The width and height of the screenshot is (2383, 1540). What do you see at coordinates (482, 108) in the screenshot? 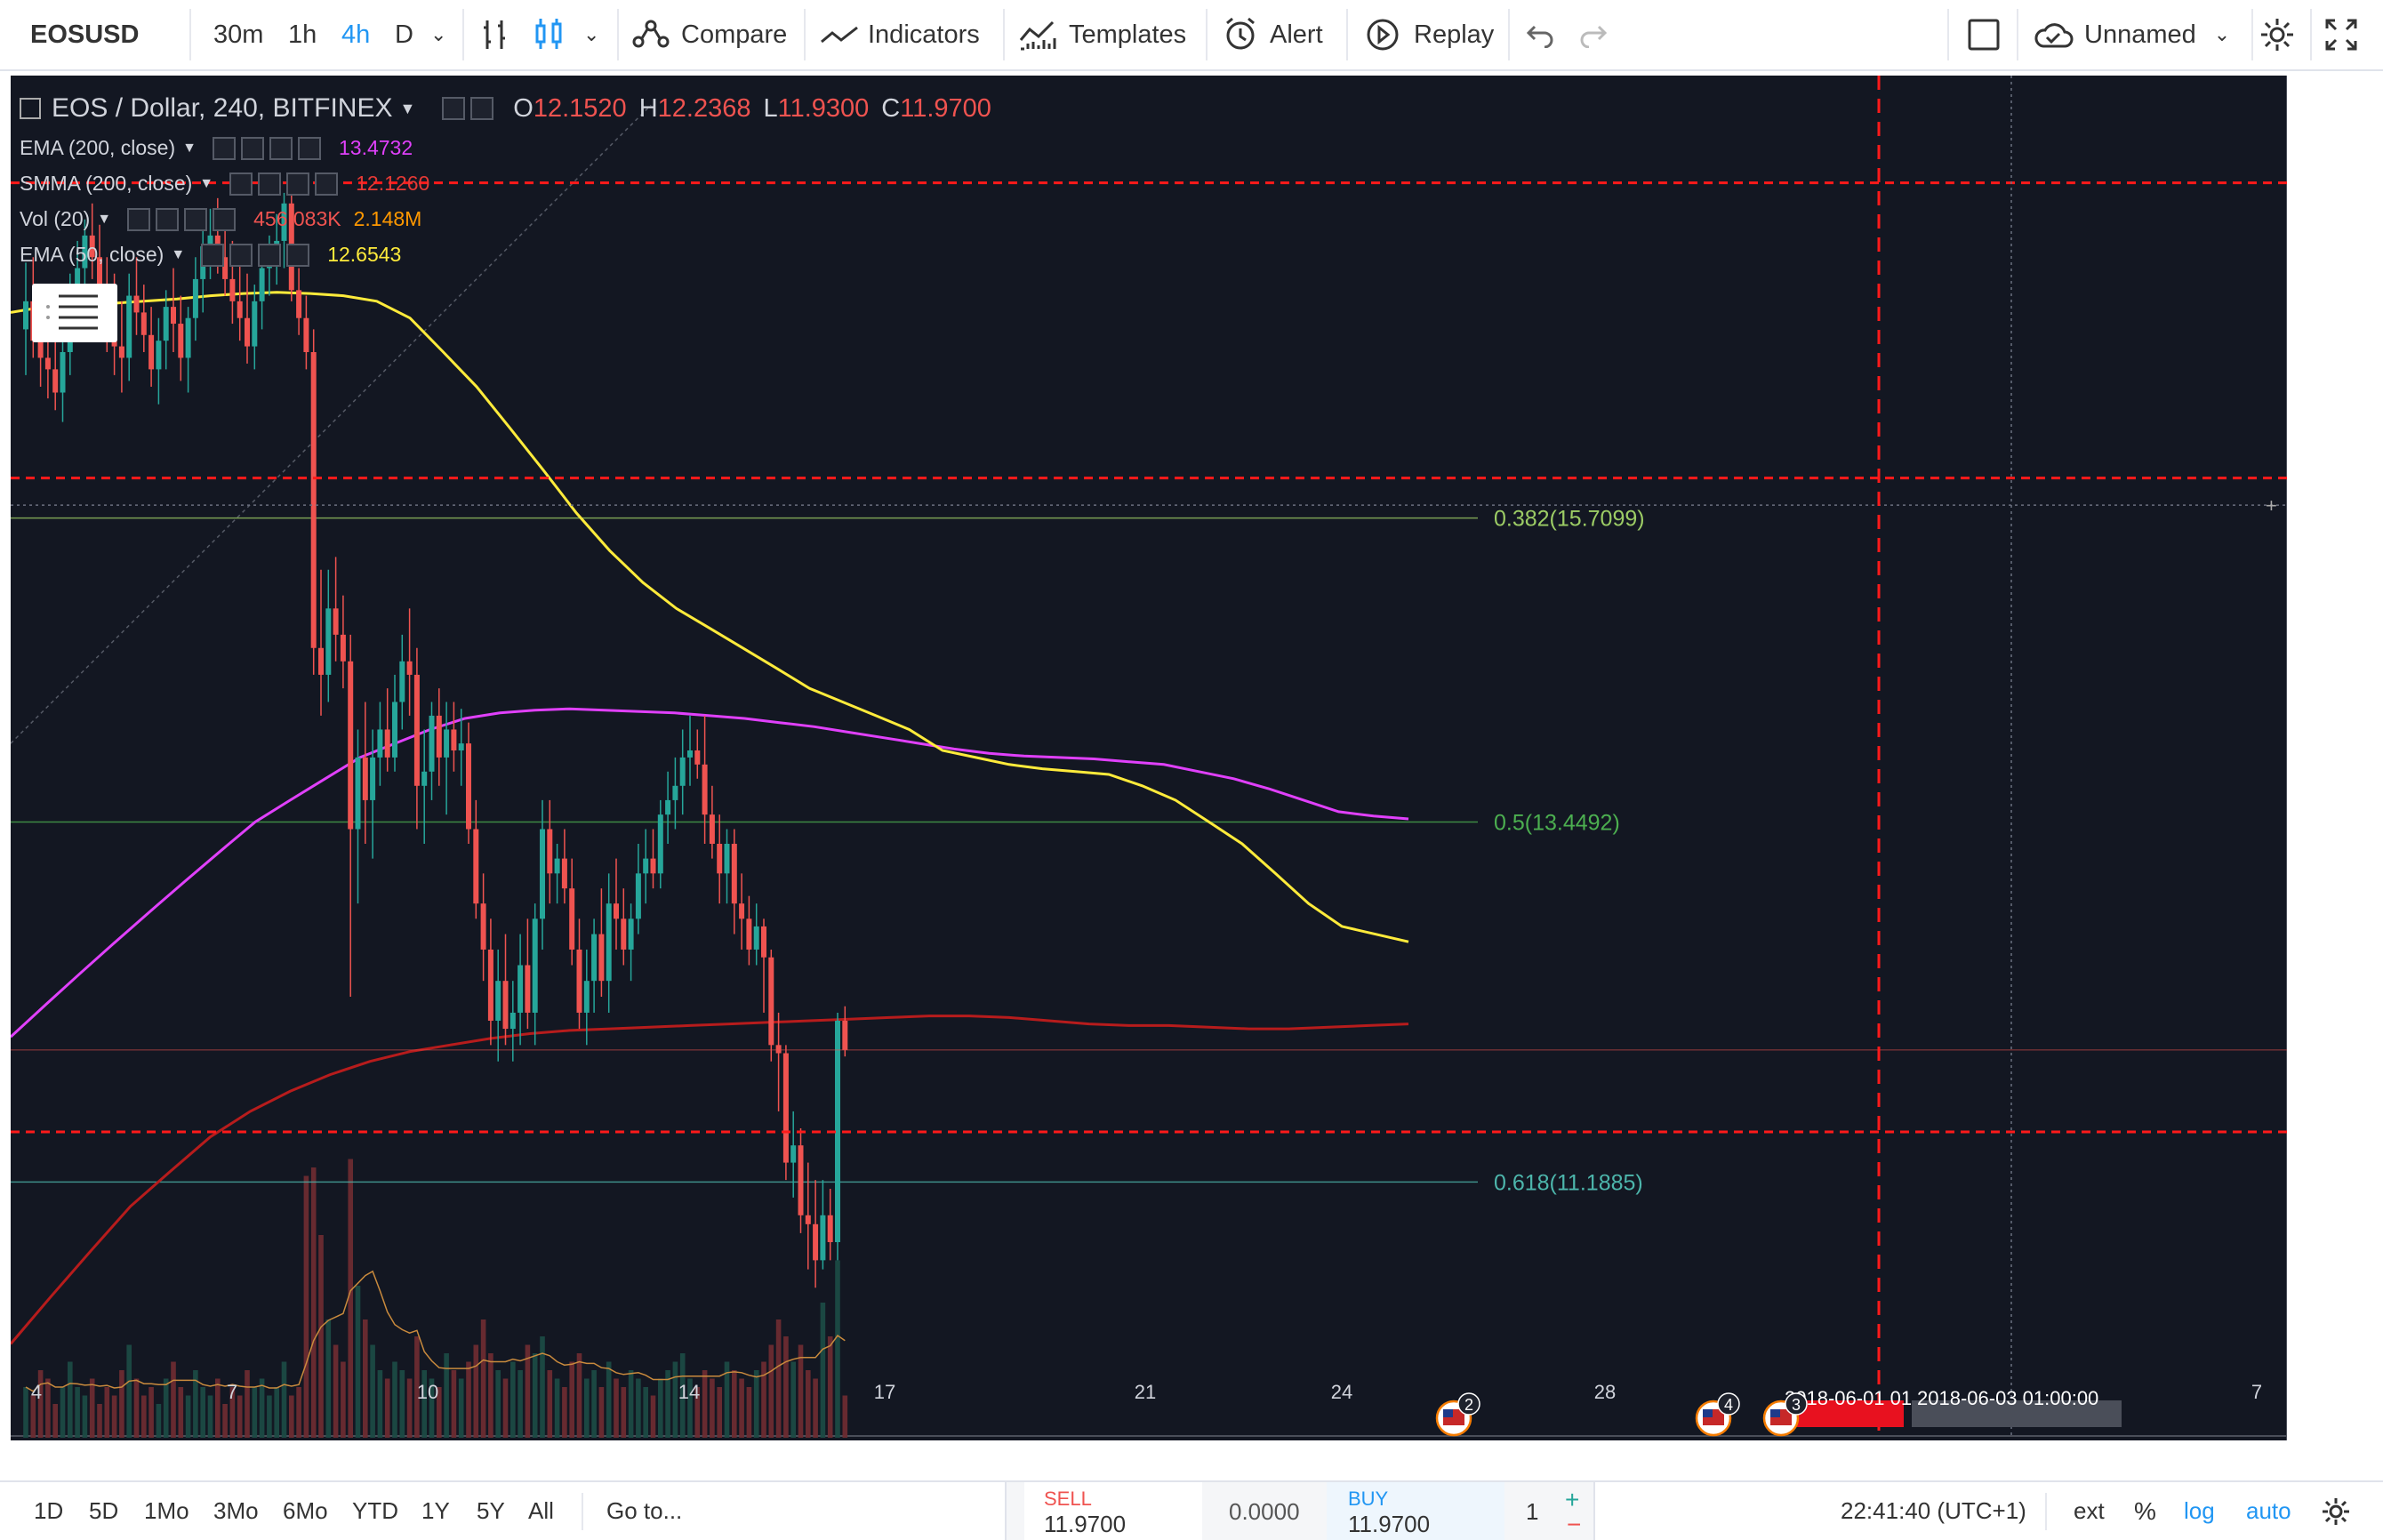
I see `settings-small-icon` at bounding box center [482, 108].